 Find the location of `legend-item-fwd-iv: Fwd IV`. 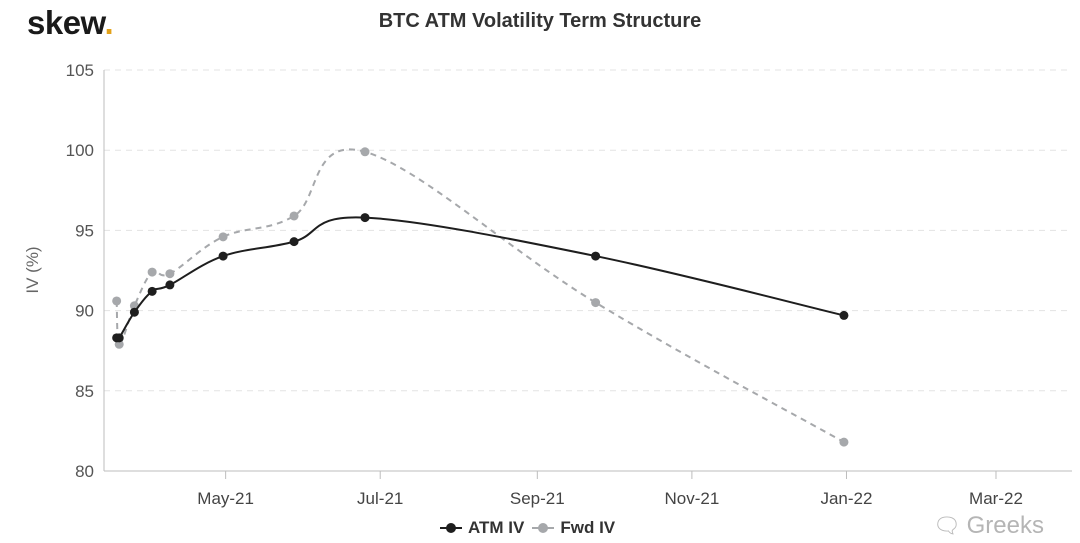

legend-item-fwd-iv: Fwd IV is located at coordinates (573, 528).